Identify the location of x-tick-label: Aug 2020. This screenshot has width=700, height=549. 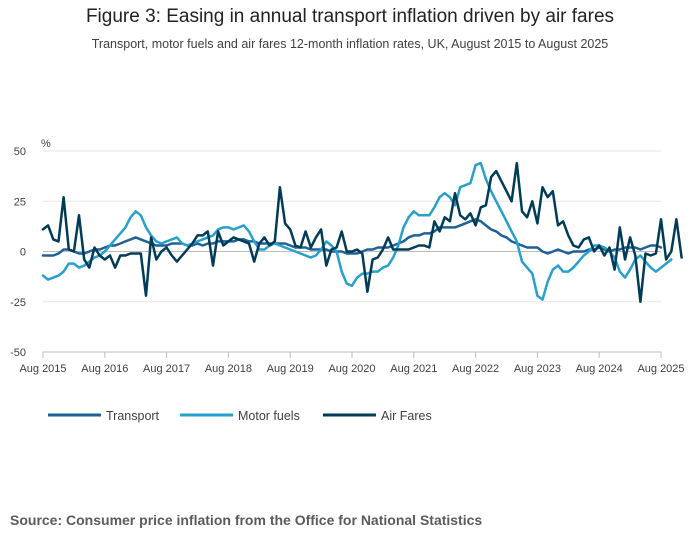
(351, 369).